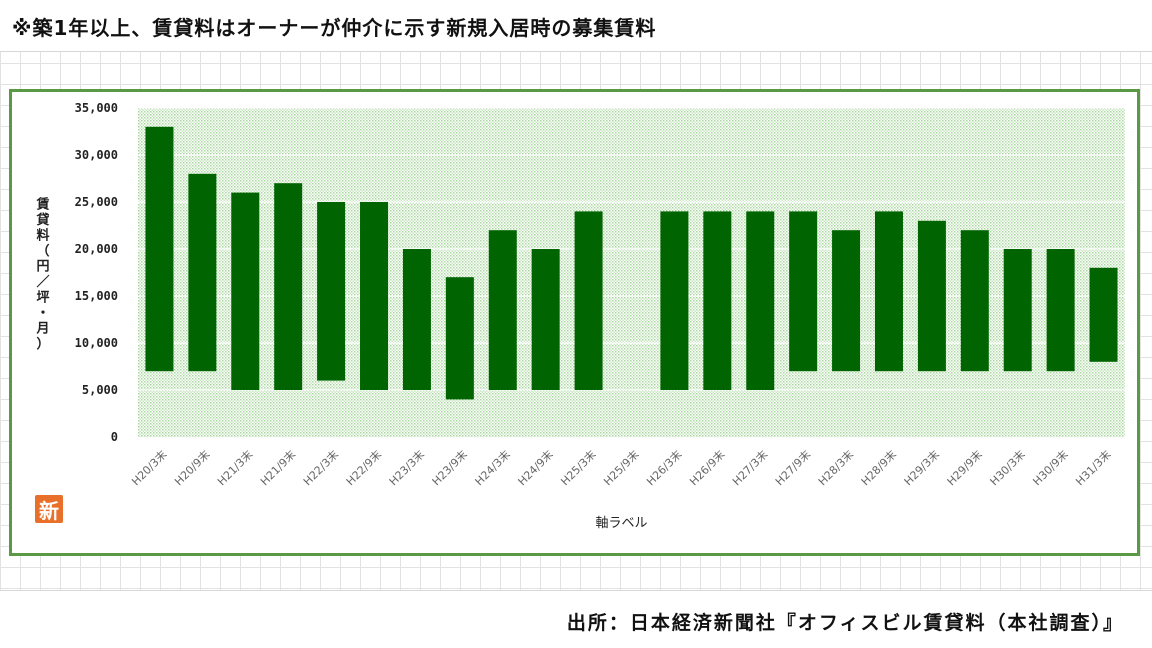 The height and width of the screenshot is (648, 1152). What do you see at coordinates (96, 108) in the screenshot?
I see `y-tick-label: 35,000` at bounding box center [96, 108].